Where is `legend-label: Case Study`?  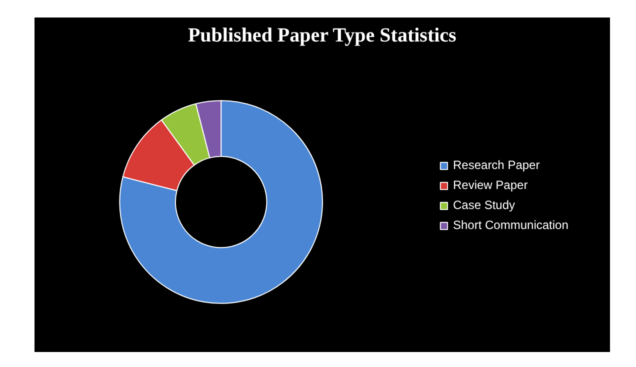 legend-label: Case Study is located at coordinates (484, 205).